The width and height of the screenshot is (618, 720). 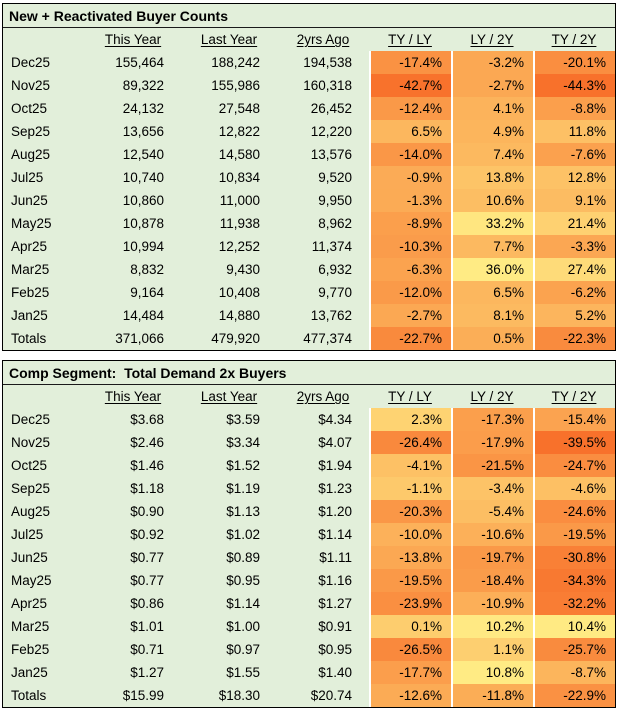 I want to click on pct-heatmap-cell: -24.6%, so click(x=574, y=511).